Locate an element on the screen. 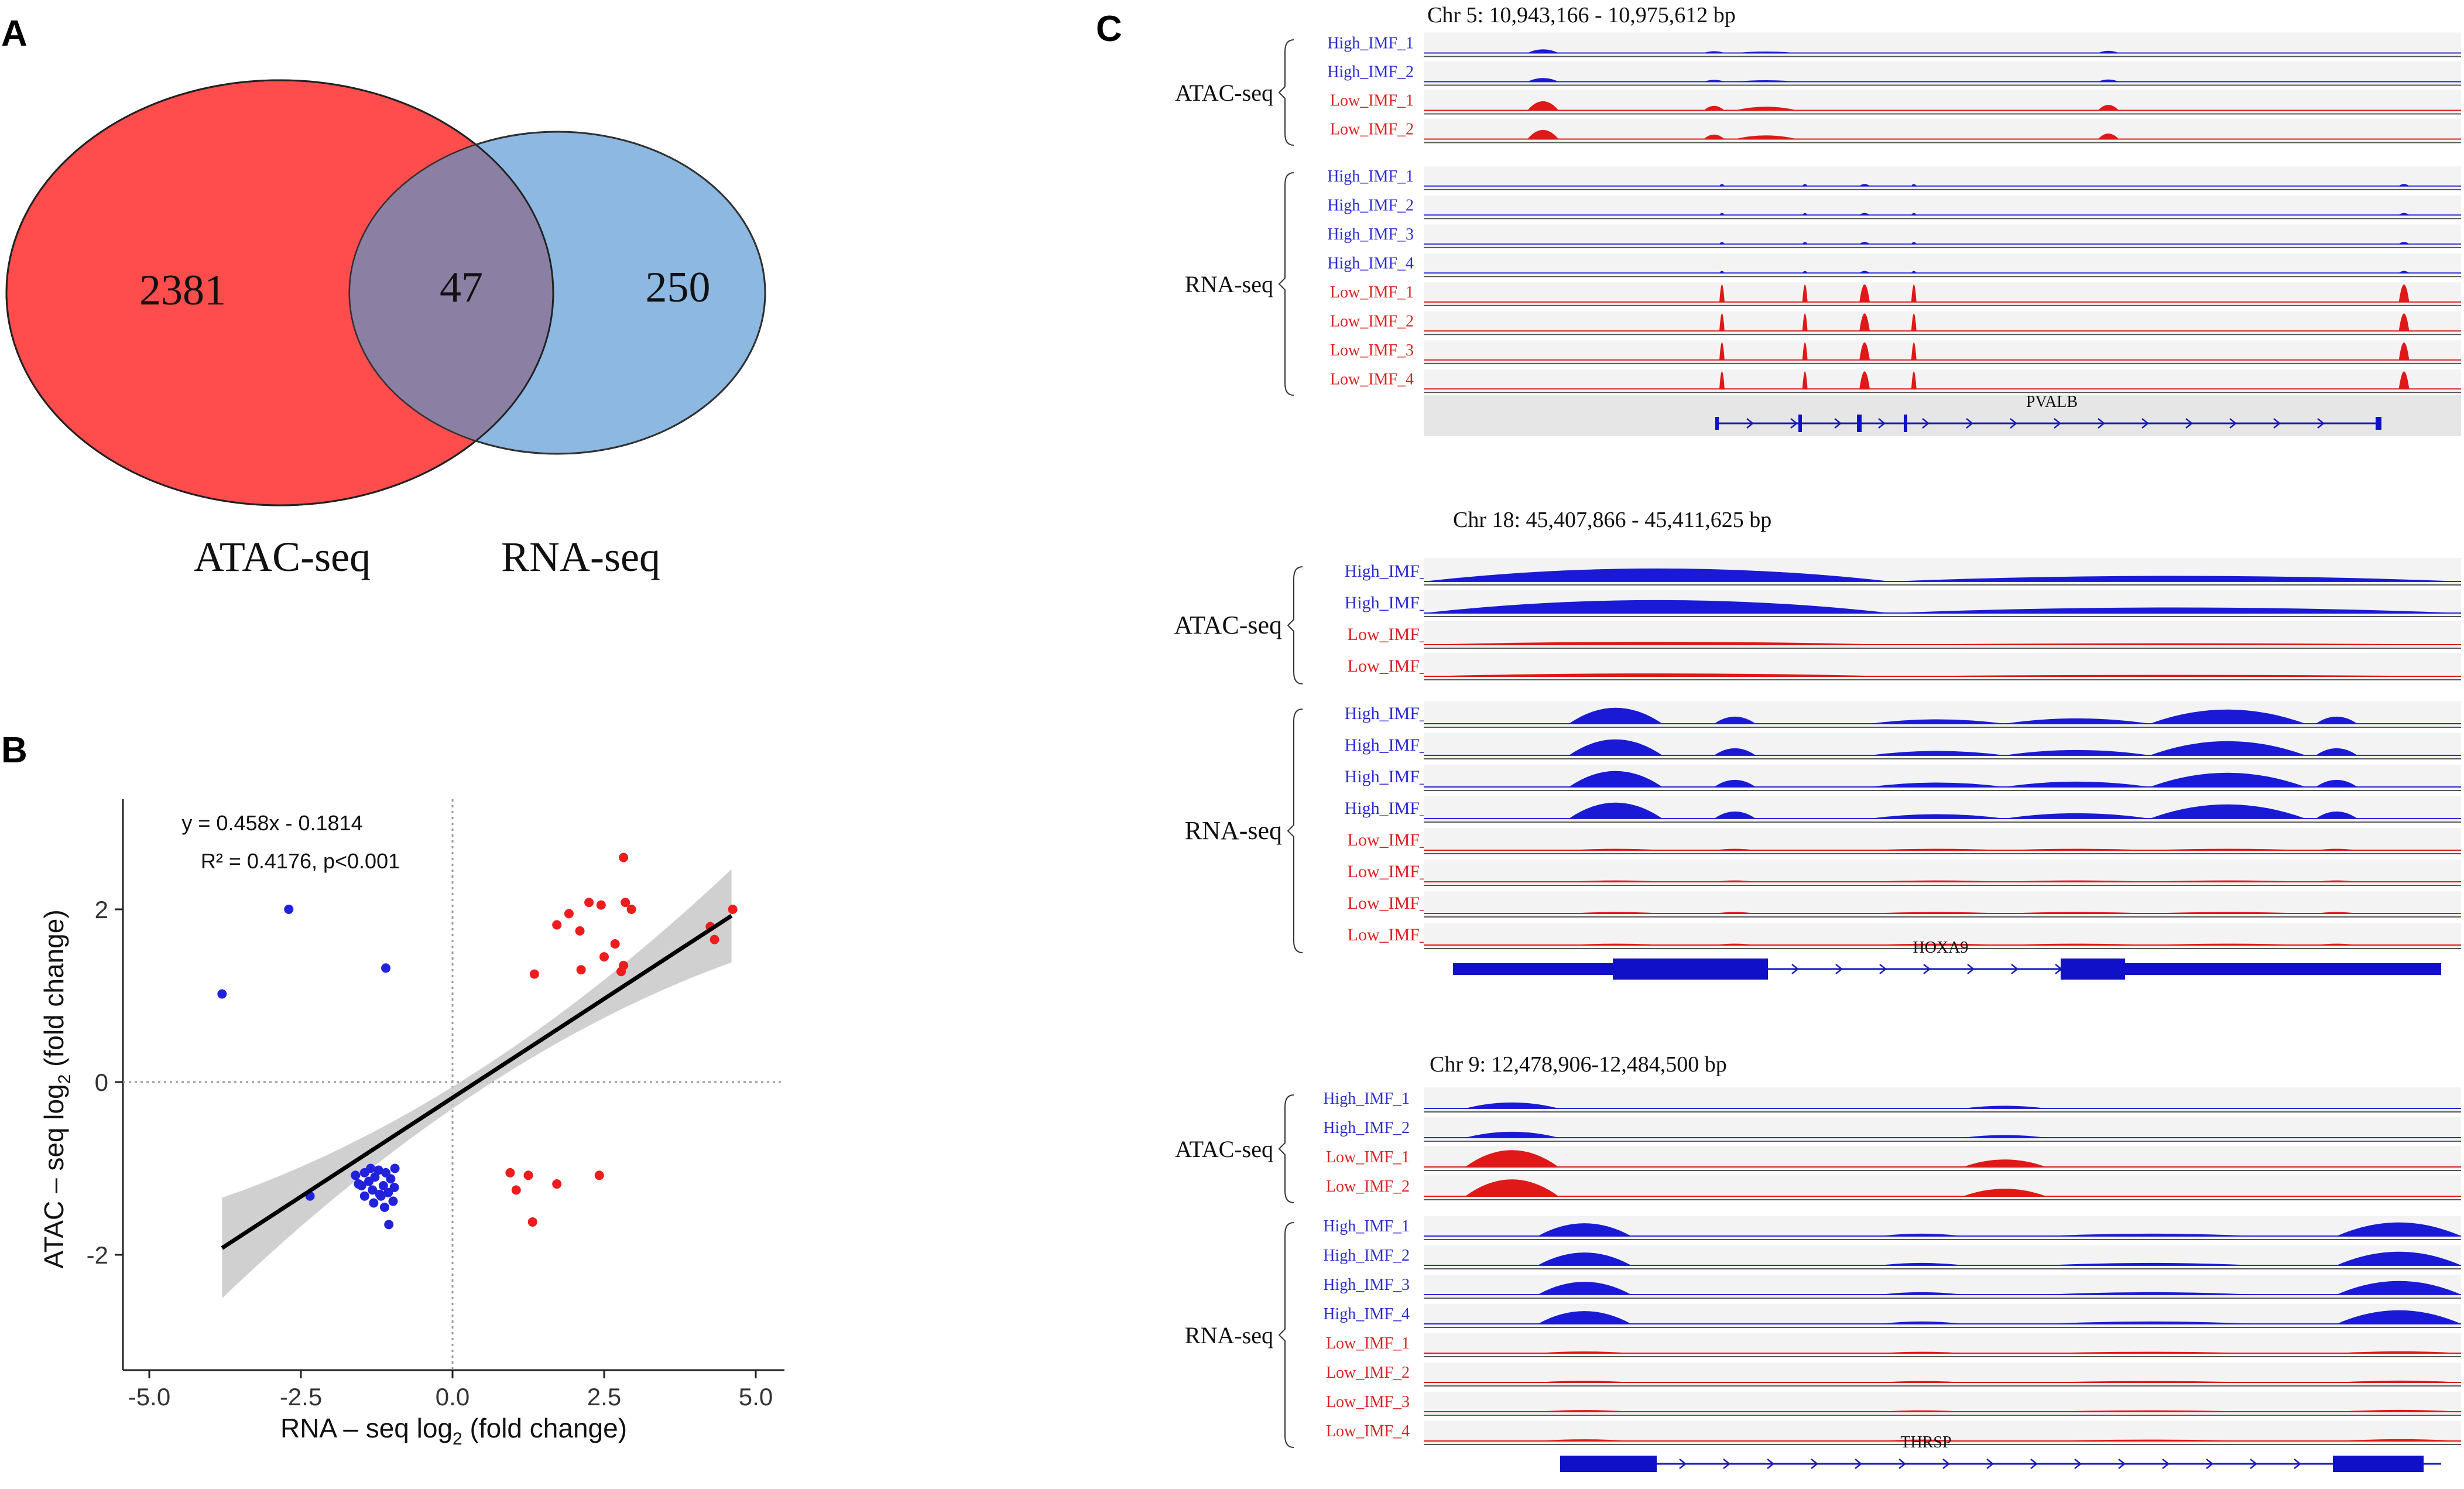 This screenshot has width=2464, height=1489. x-tick-label: 0.0 is located at coordinates (453, 1397).